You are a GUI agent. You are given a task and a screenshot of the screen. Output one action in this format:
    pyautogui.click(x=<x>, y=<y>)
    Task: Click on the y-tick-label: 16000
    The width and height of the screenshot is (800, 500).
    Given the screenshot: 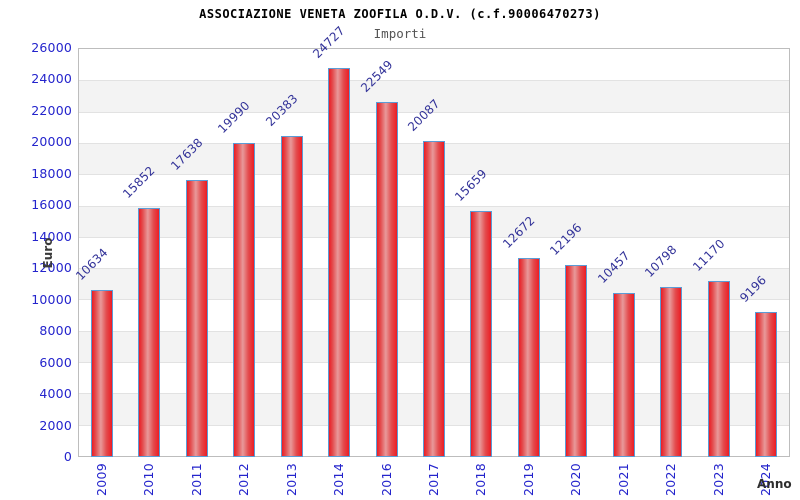 What is the action you would take?
    pyautogui.click(x=51, y=205)
    